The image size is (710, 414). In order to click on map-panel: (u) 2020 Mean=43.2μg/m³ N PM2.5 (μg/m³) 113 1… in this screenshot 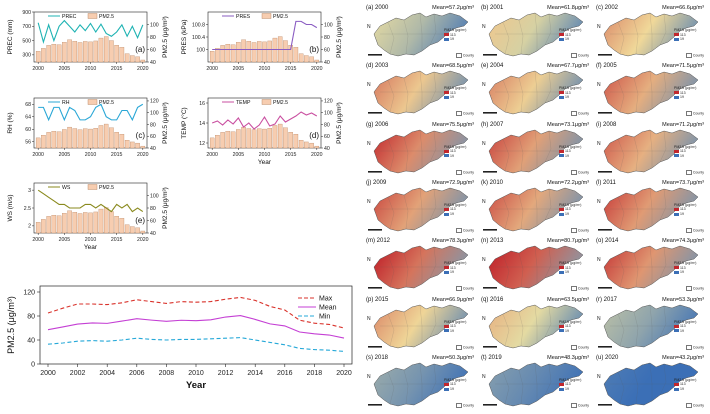, I will do `click(650, 381)`.